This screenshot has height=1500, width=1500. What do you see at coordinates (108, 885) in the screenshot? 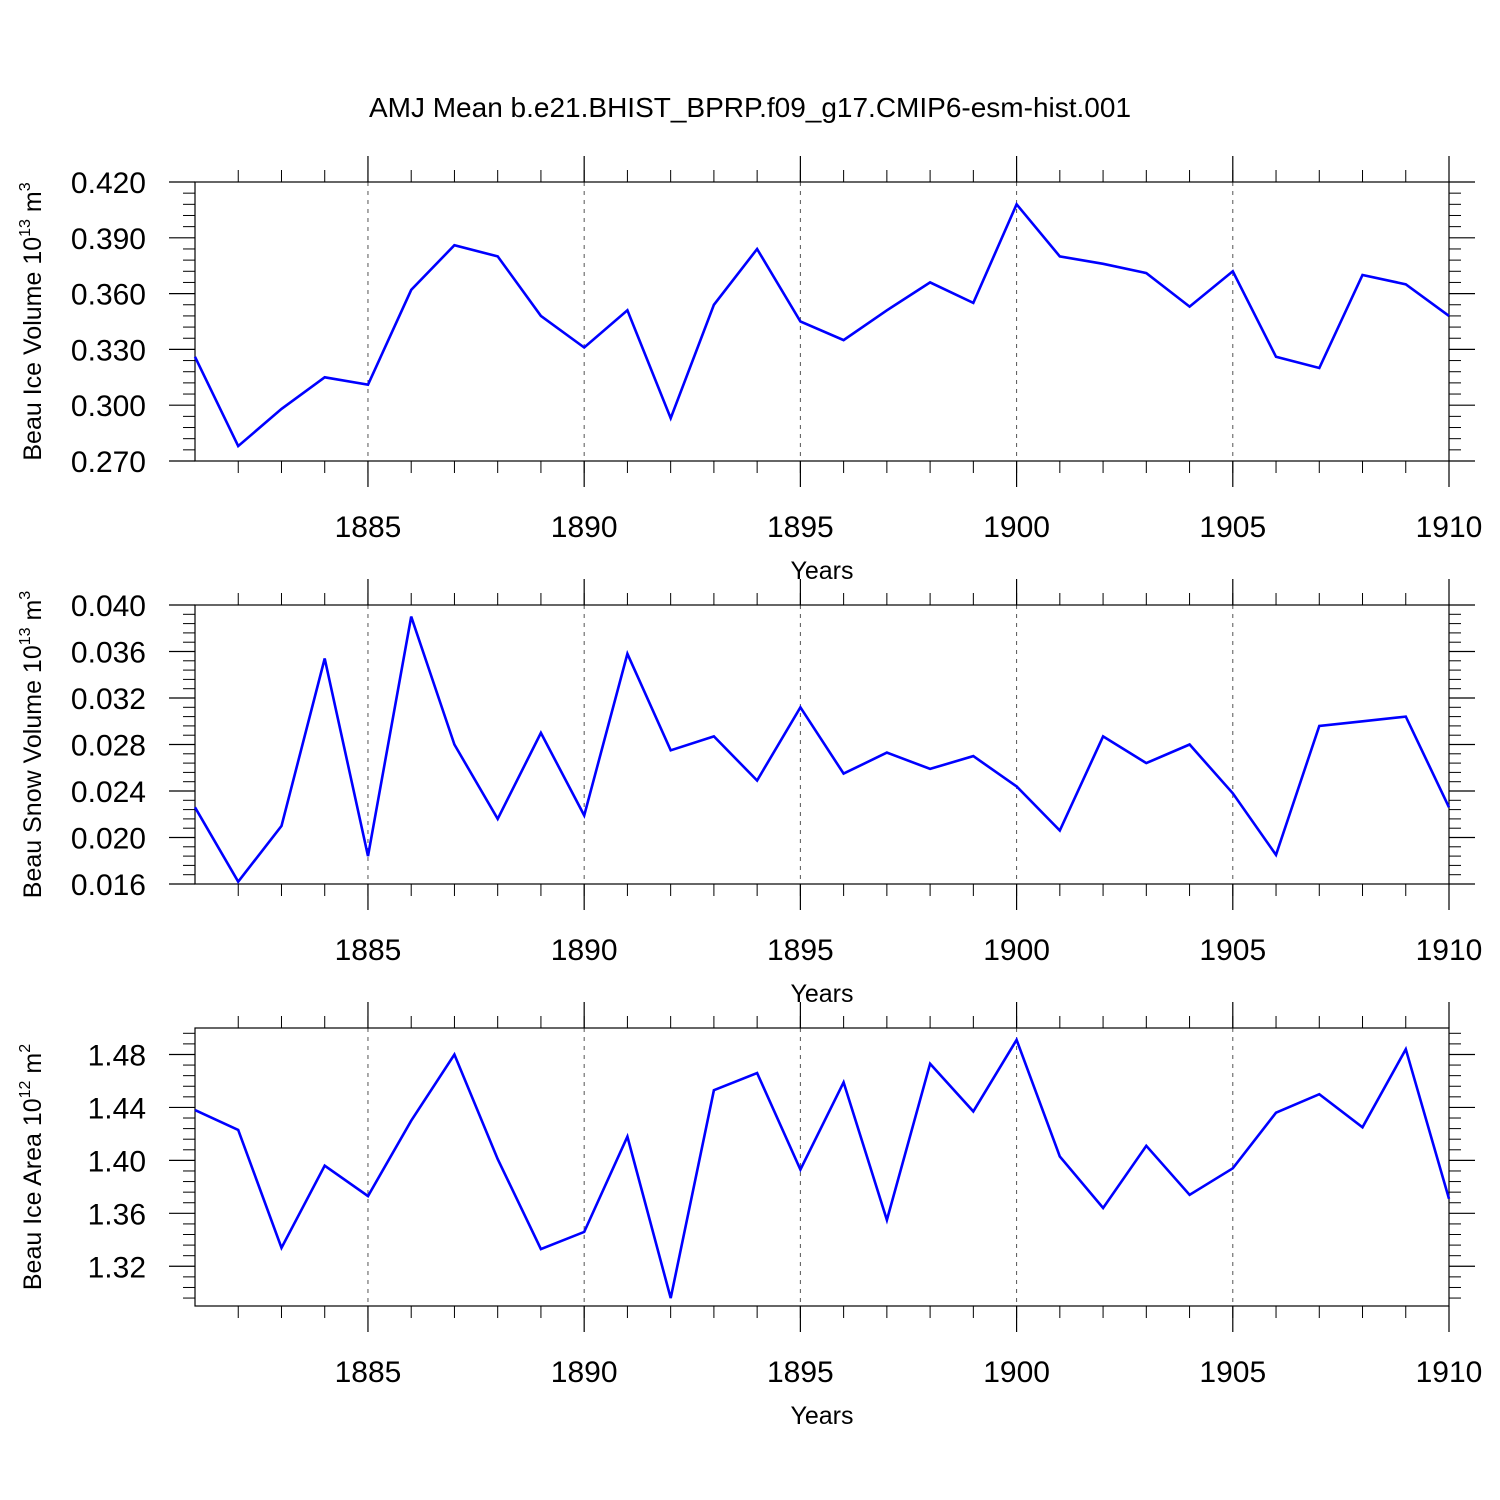
I see `y-tick-label: 0.016` at bounding box center [108, 885].